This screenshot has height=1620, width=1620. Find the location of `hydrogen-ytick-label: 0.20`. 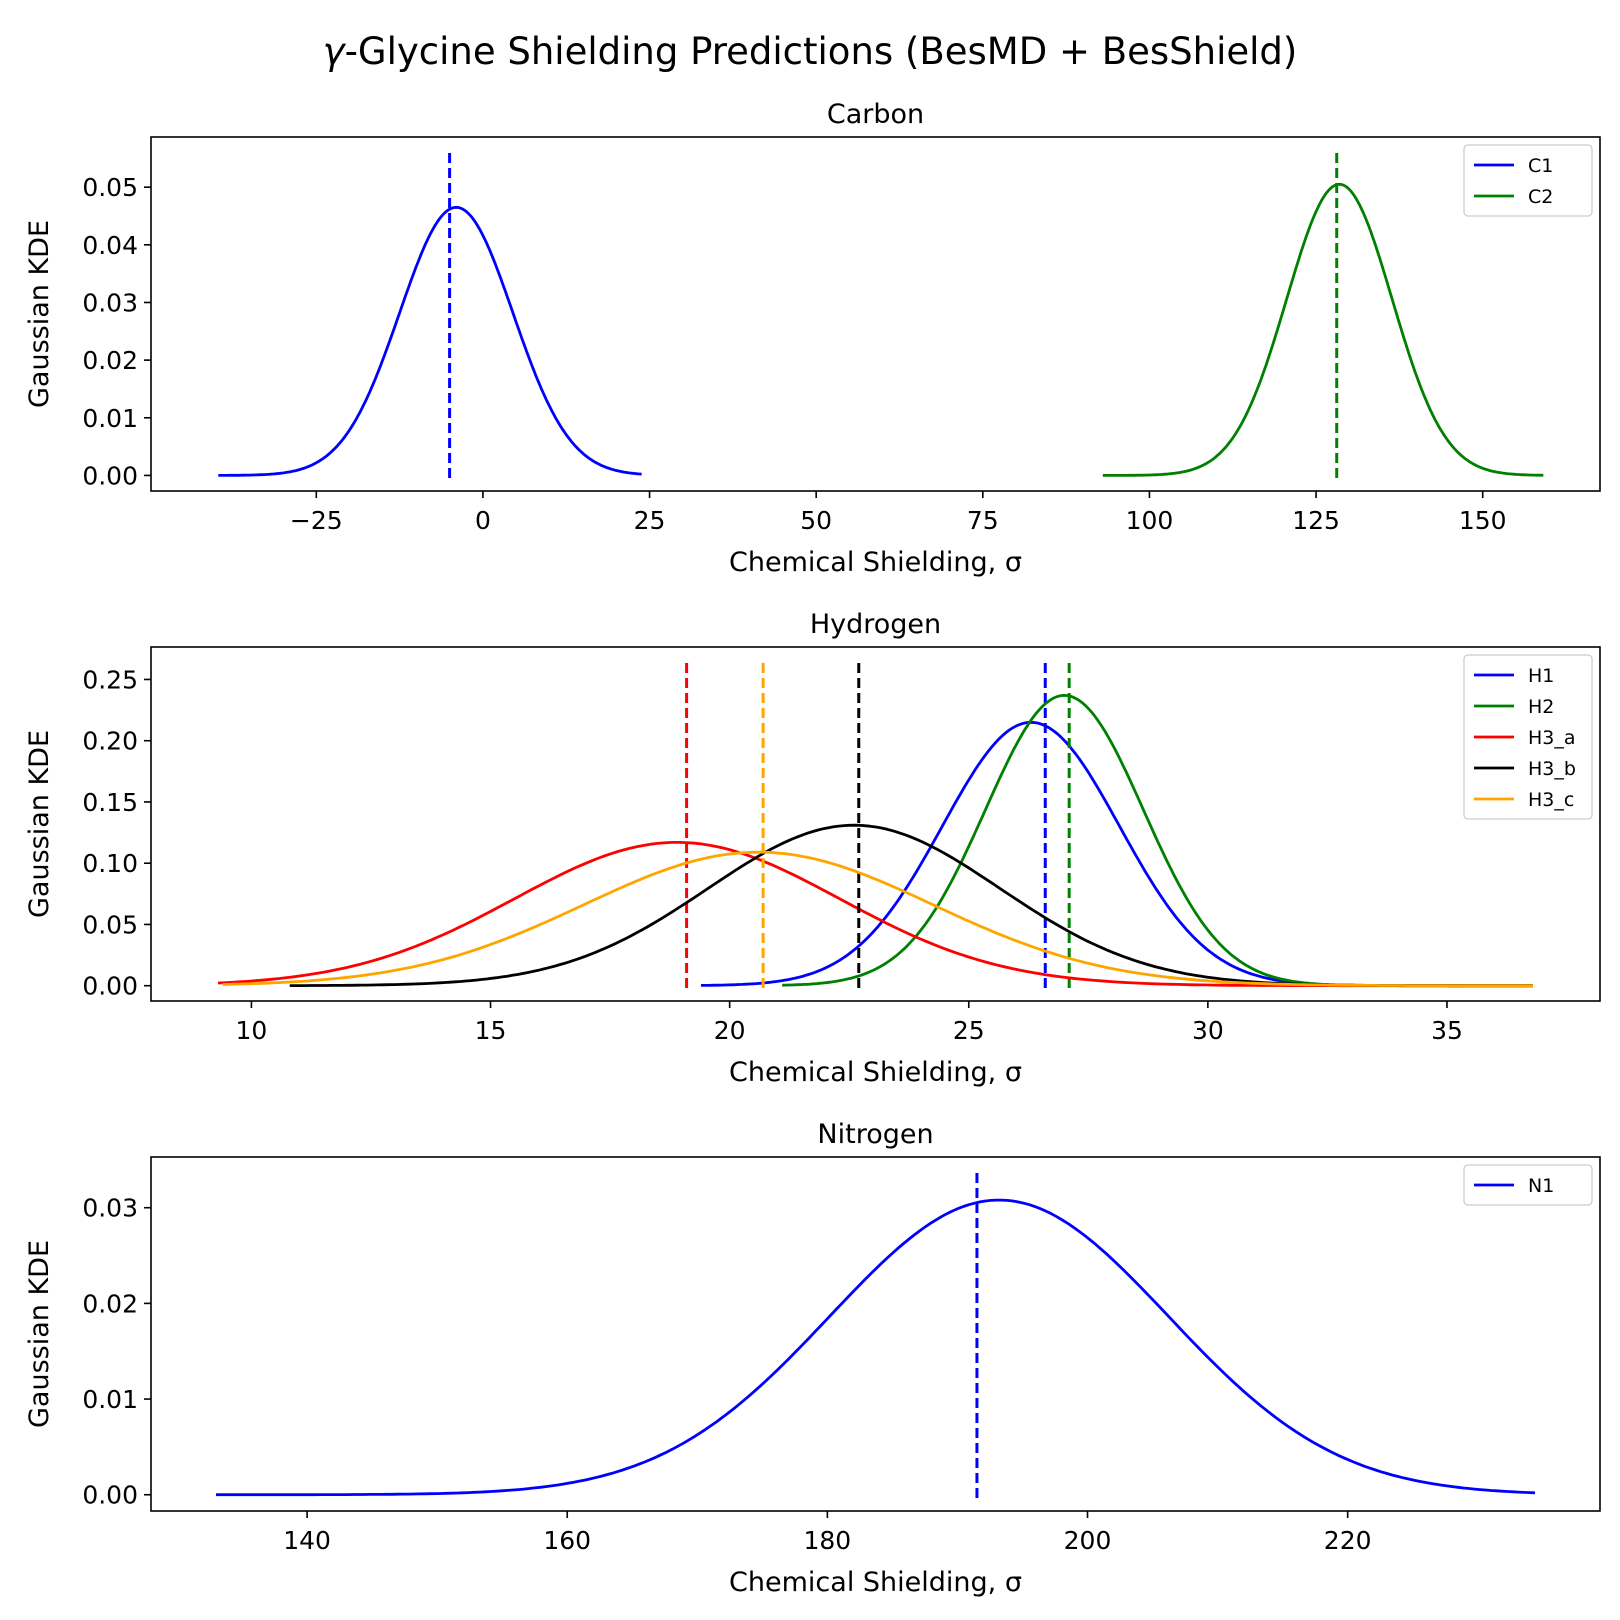

hydrogen-ytick-label: 0.20 is located at coordinates (110, 741).